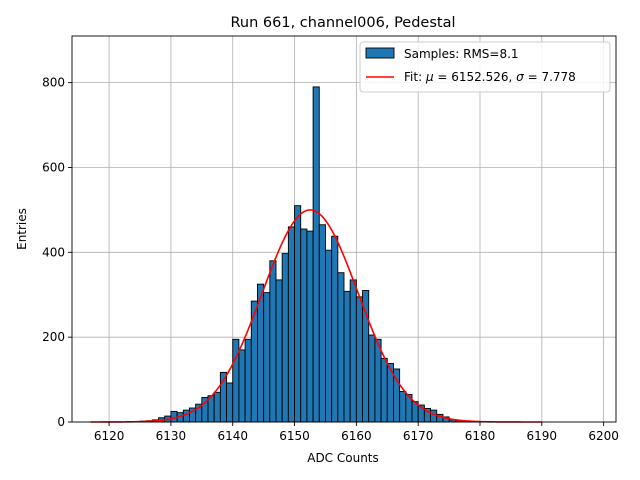 This screenshot has height=480, width=640. What do you see at coordinates (171, 436) in the screenshot?
I see `x-tick-label: 6130` at bounding box center [171, 436].